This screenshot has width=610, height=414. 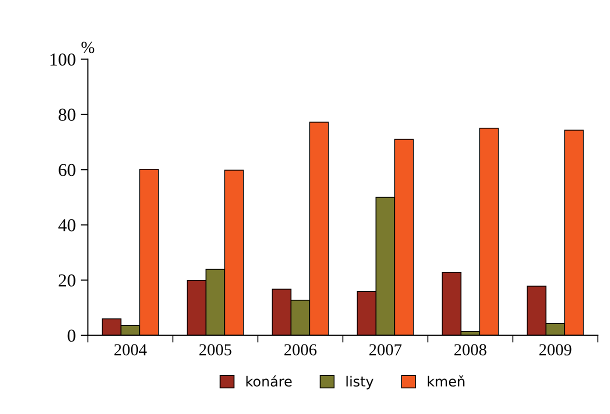 I want to click on y-tick-label: 100, so click(x=63, y=59).